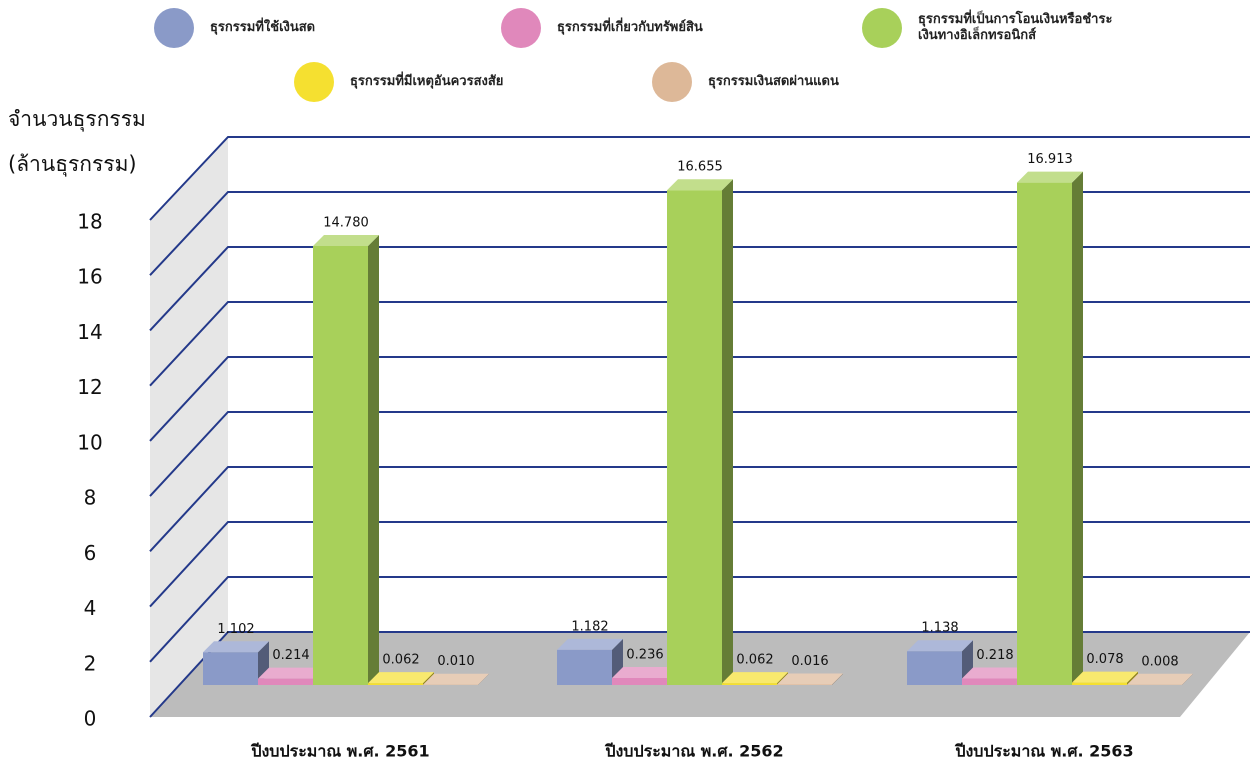  What do you see at coordinates (89, 277) in the screenshot?
I see `y-tick-label: 16` at bounding box center [89, 277].